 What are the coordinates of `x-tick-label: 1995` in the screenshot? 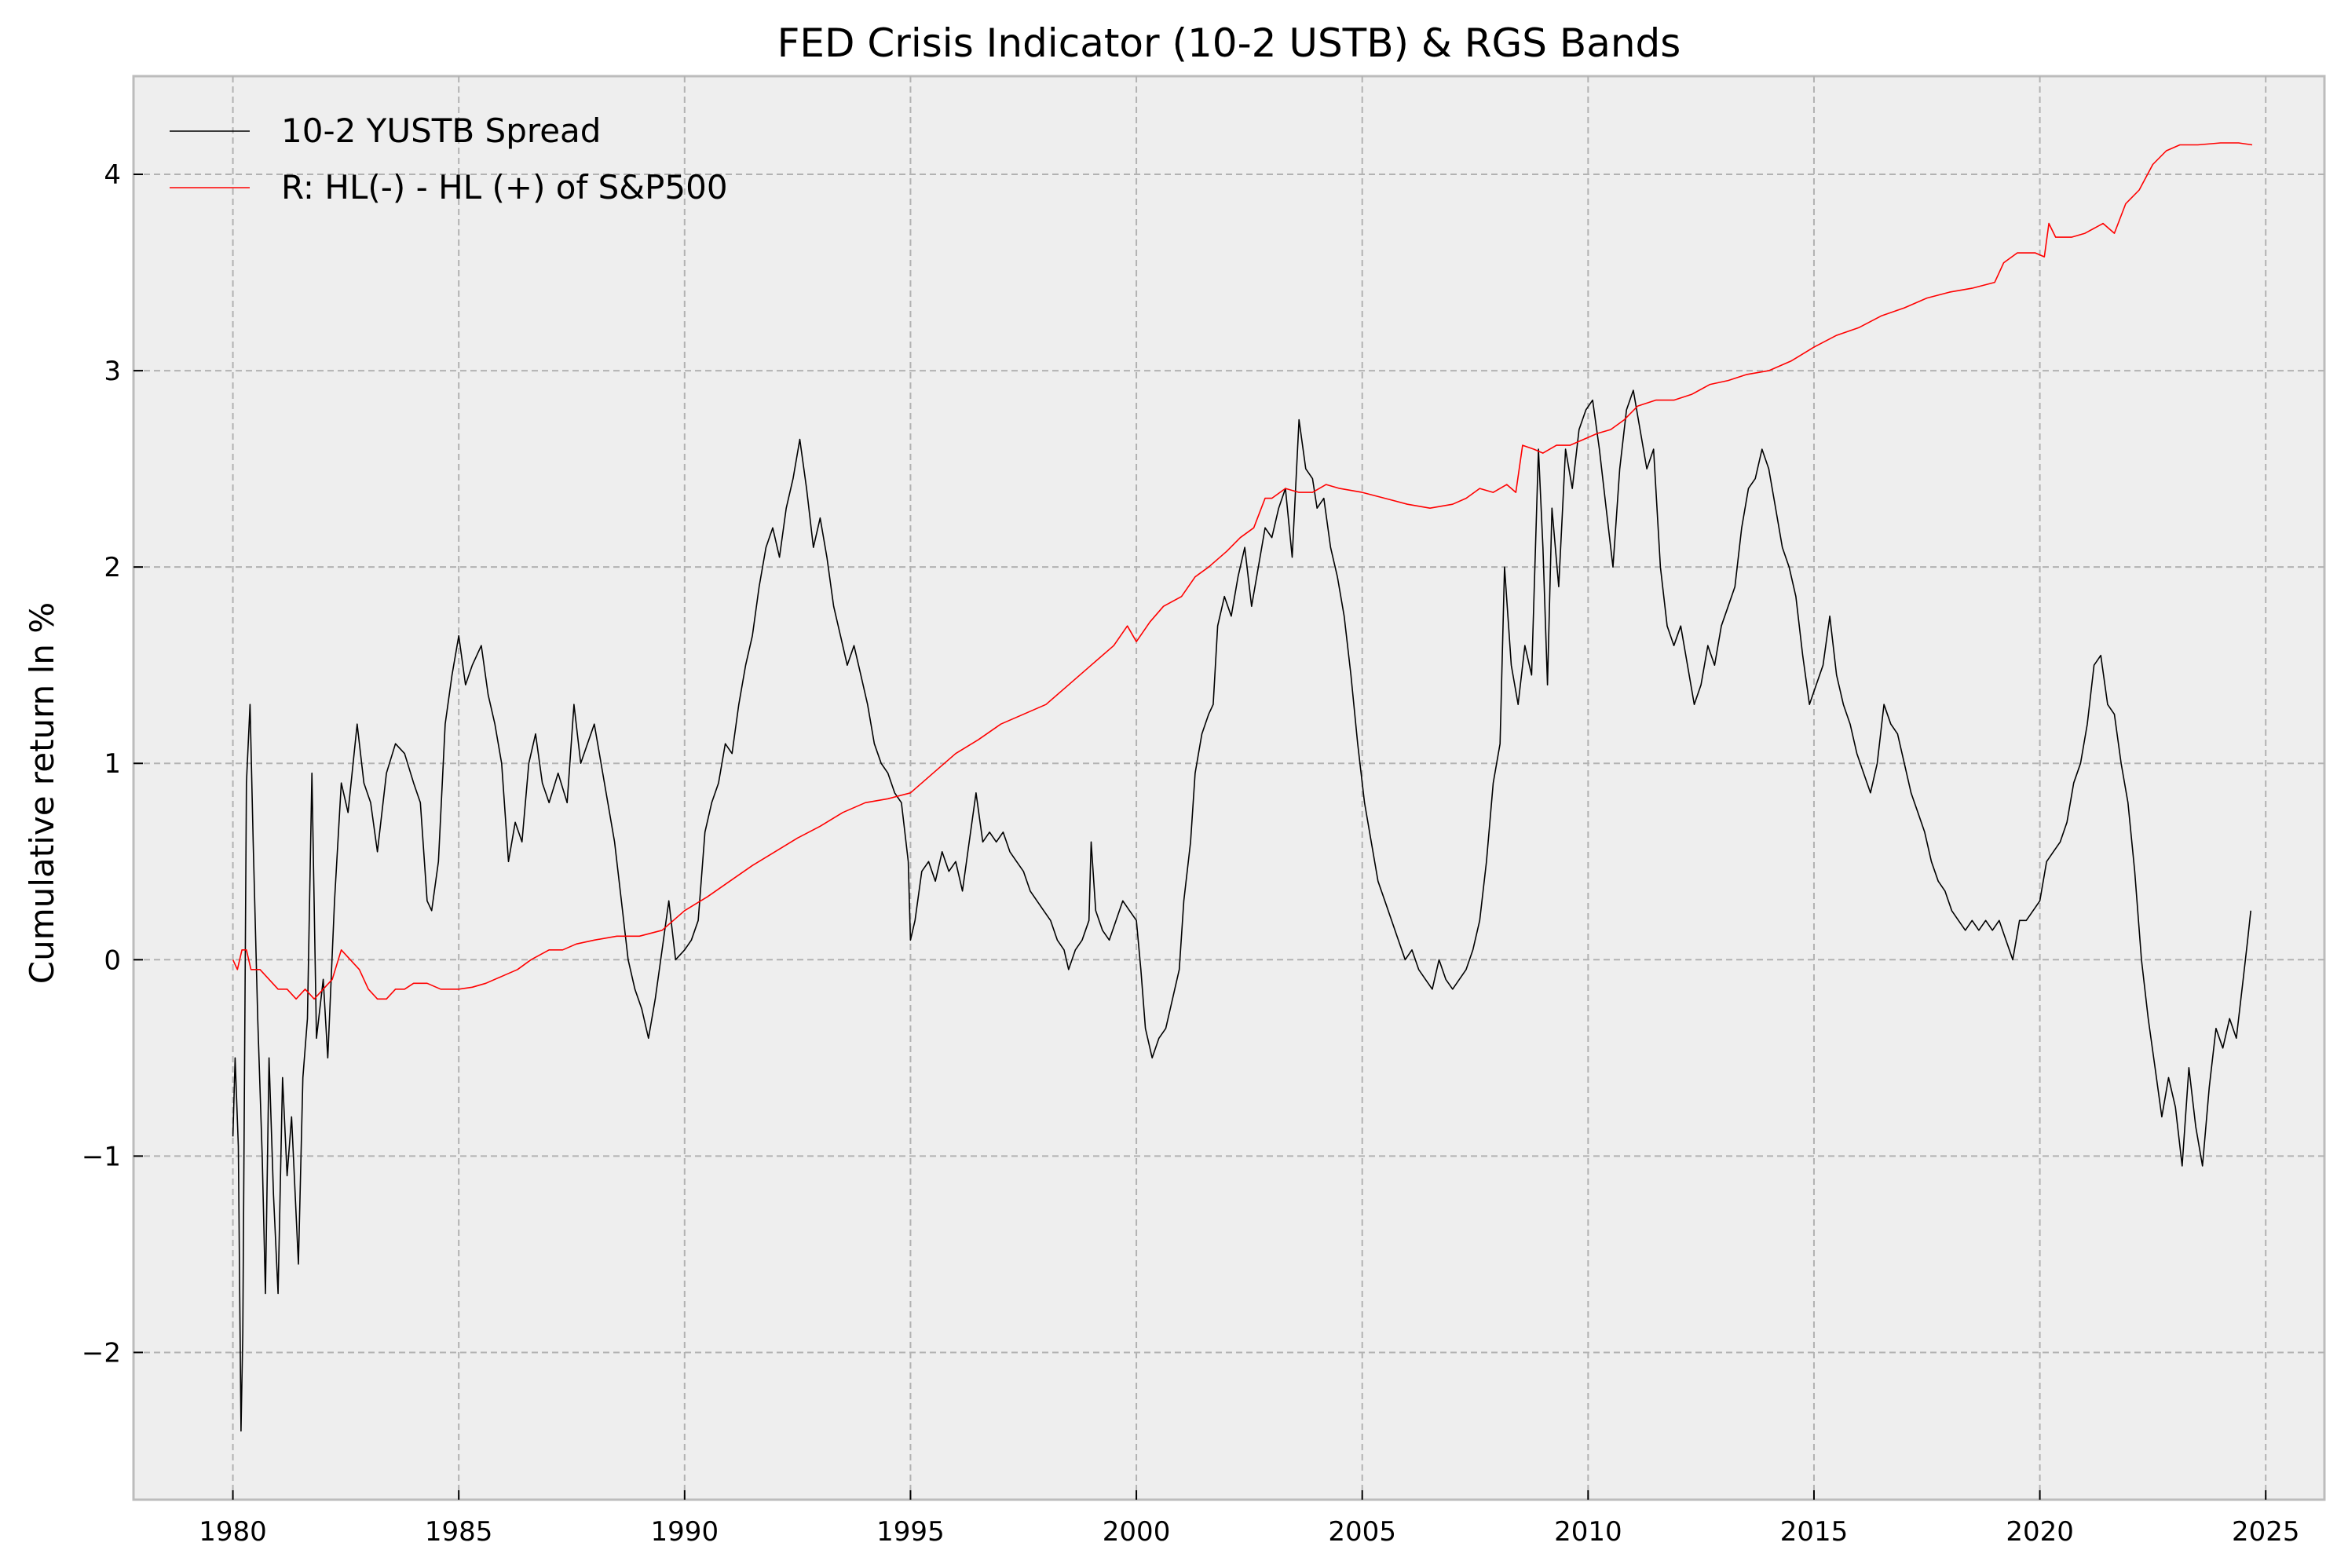 It's located at (910, 1532).